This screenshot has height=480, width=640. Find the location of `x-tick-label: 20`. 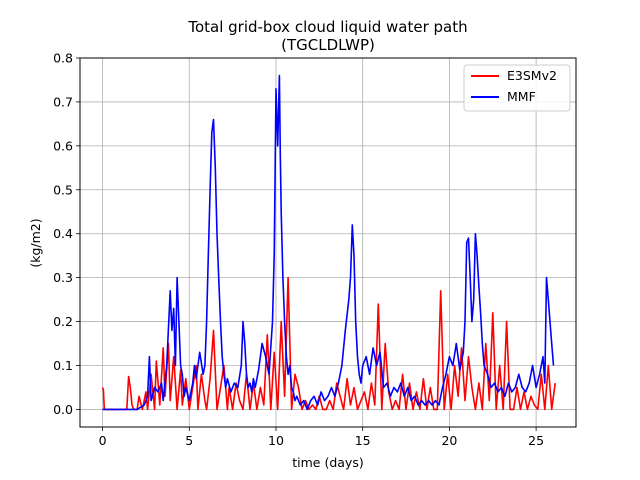

x-tick-label: 20 is located at coordinates (449, 440).